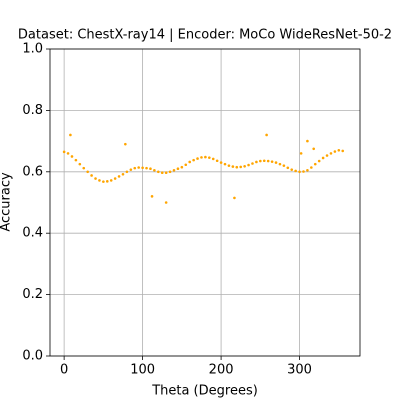 This screenshot has width=400, height=400. What do you see at coordinates (299, 370) in the screenshot?
I see `x-tick-label: 300` at bounding box center [299, 370].